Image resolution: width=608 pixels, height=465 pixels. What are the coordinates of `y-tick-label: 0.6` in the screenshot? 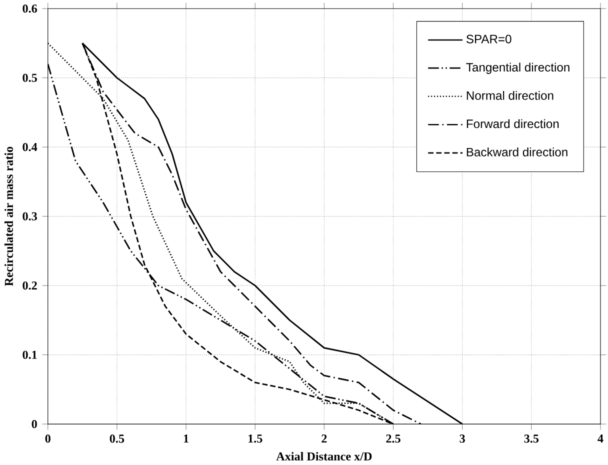 It's located at (30, 8).